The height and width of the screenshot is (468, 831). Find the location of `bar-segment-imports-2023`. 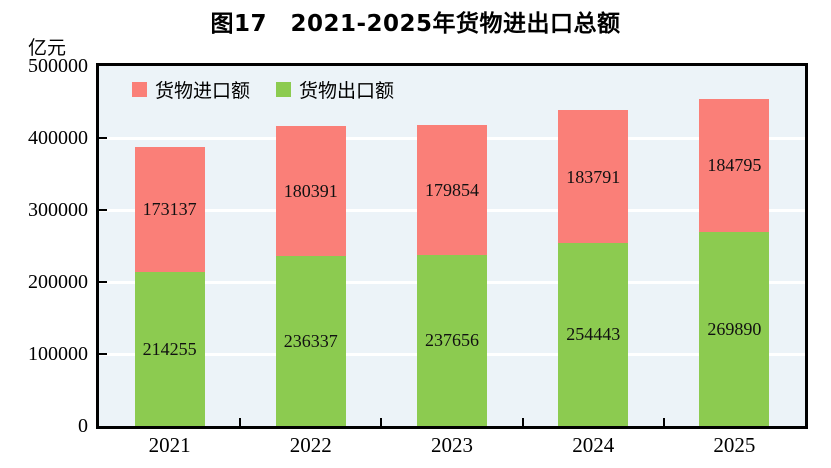

bar-segment-imports-2023 is located at coordinates (452, 190).